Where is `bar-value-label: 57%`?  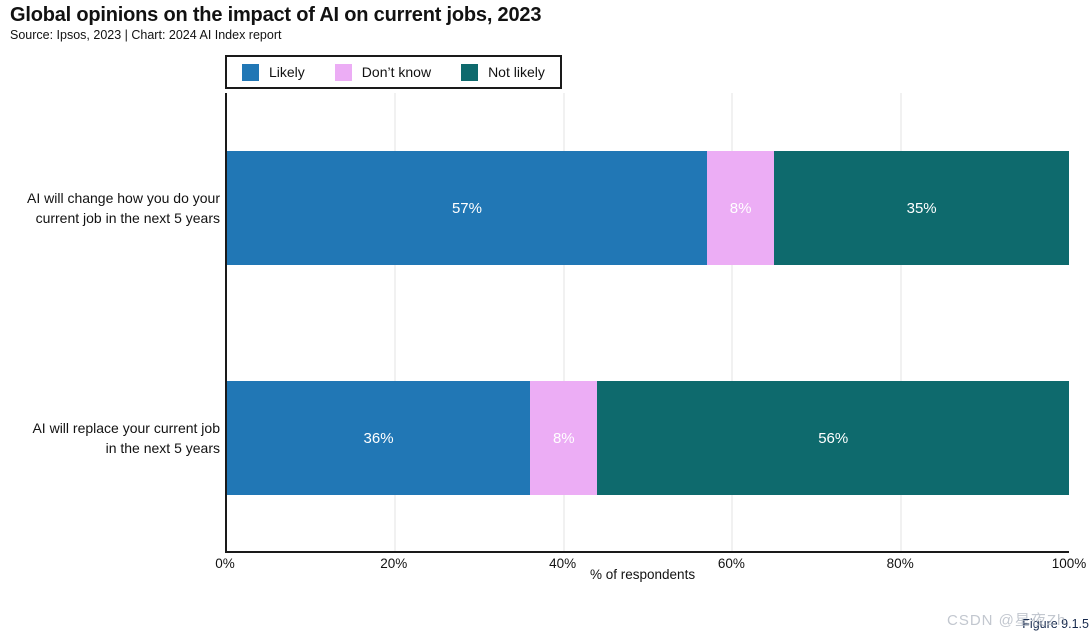
bar-value-label: 57% is located at coordinates (466, 208).